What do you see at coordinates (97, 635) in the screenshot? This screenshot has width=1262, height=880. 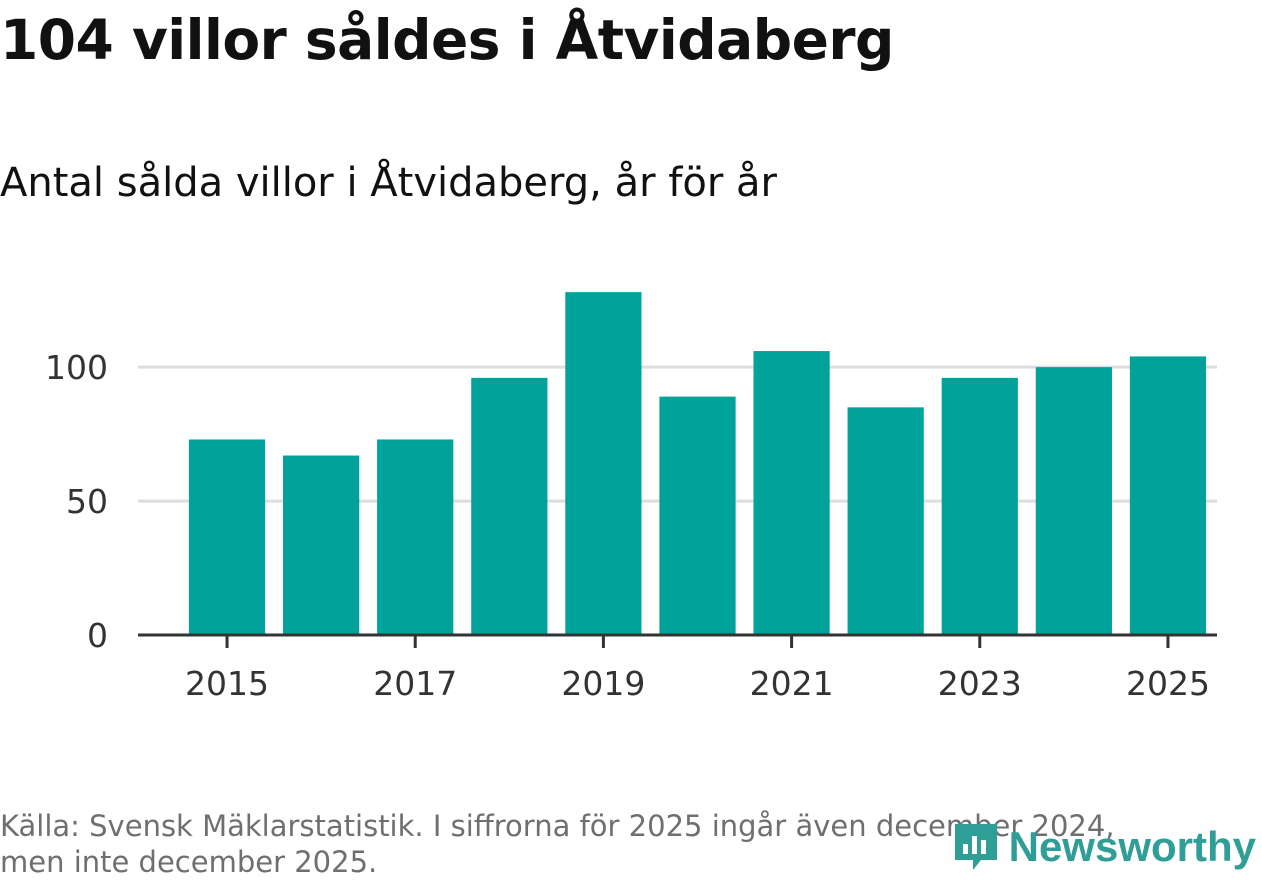 I see `y-tick-label-0: 0` at bounding box center [97, 635].